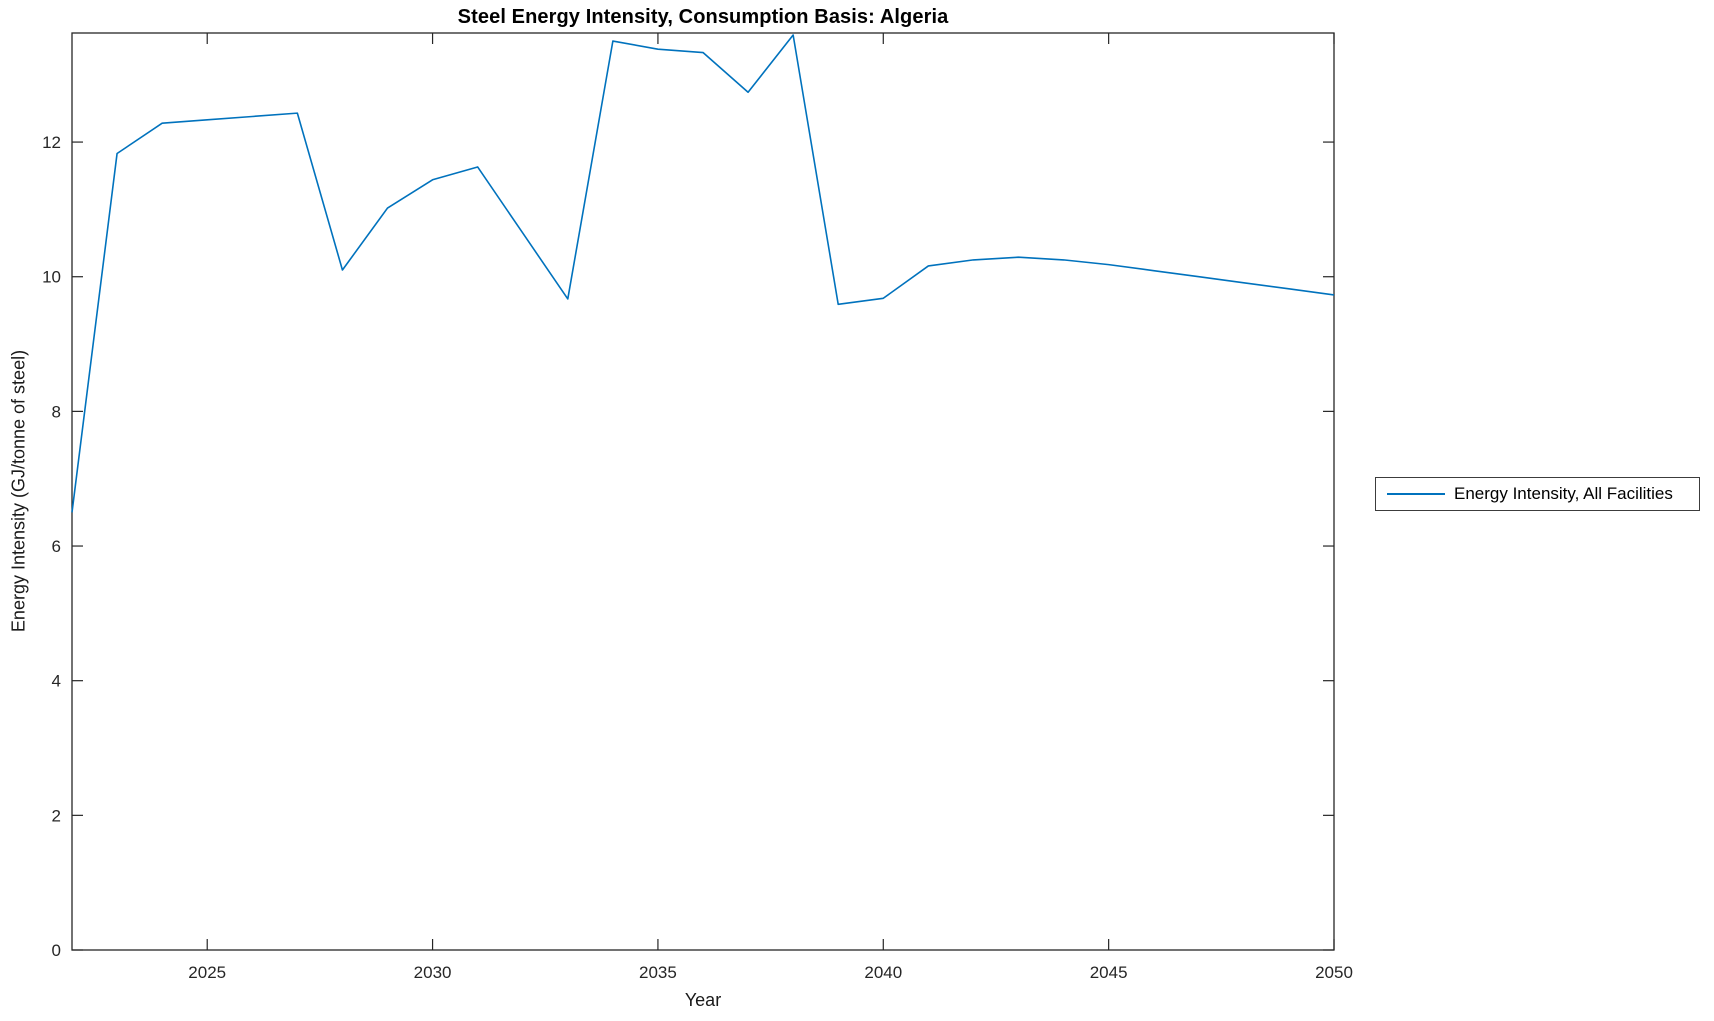 The image size is (1714, 1021). What do you see at coordinates (1563, 493) in the screenshot?
I see `legend-label: Energy Intensity, All Facilities` at bounding box center [1563, 493].